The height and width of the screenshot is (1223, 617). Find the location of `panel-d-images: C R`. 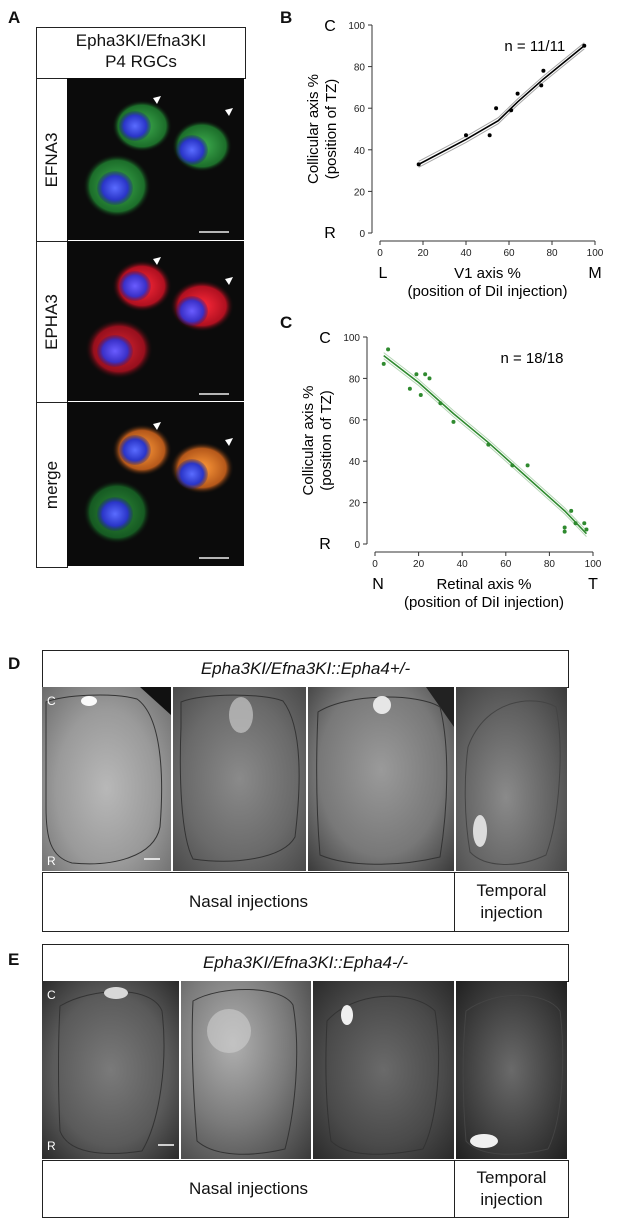

panel-d-images: C R is located at coordinates (304, 779).